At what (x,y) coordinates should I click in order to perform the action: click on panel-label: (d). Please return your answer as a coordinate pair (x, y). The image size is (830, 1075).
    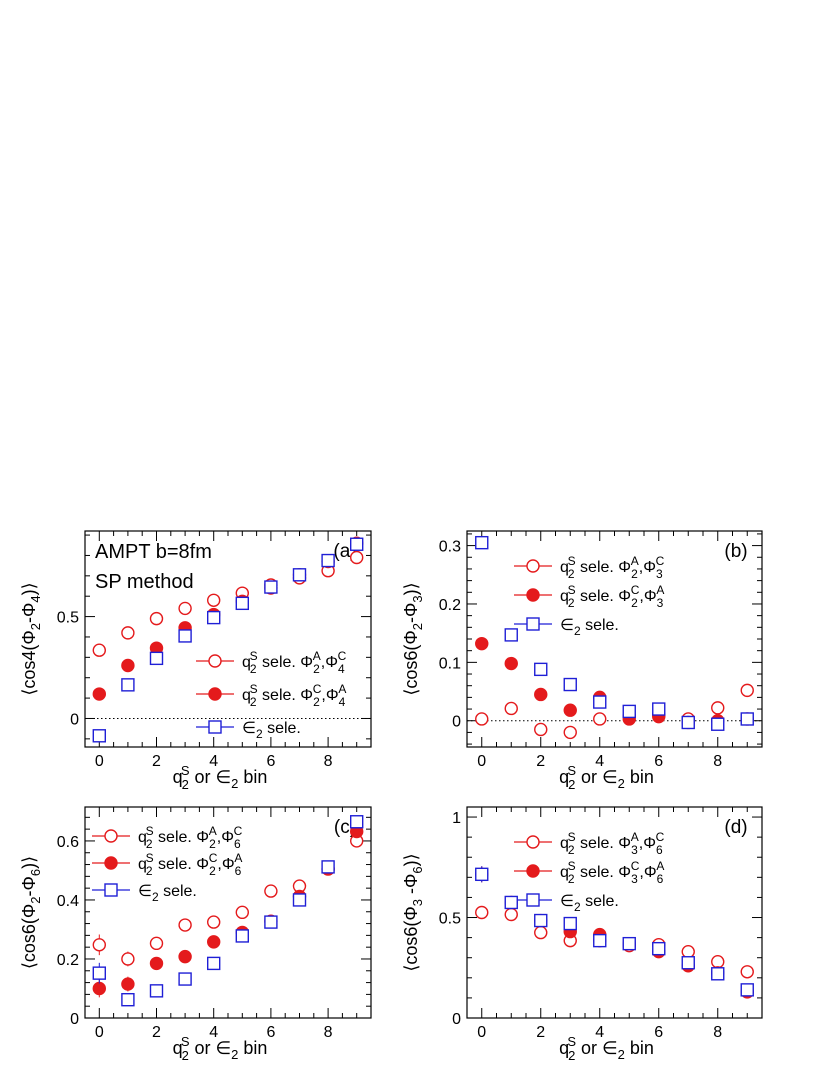
    Looking at the image, I should click on (735, 827).